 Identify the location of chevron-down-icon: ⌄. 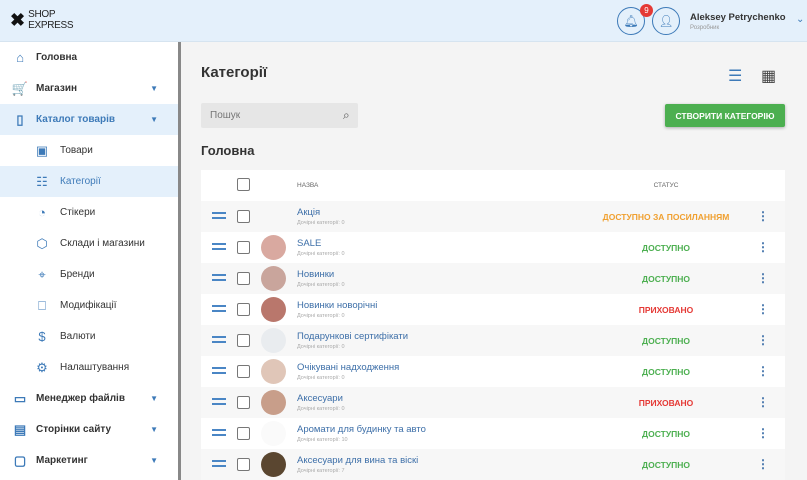
(800, 19).